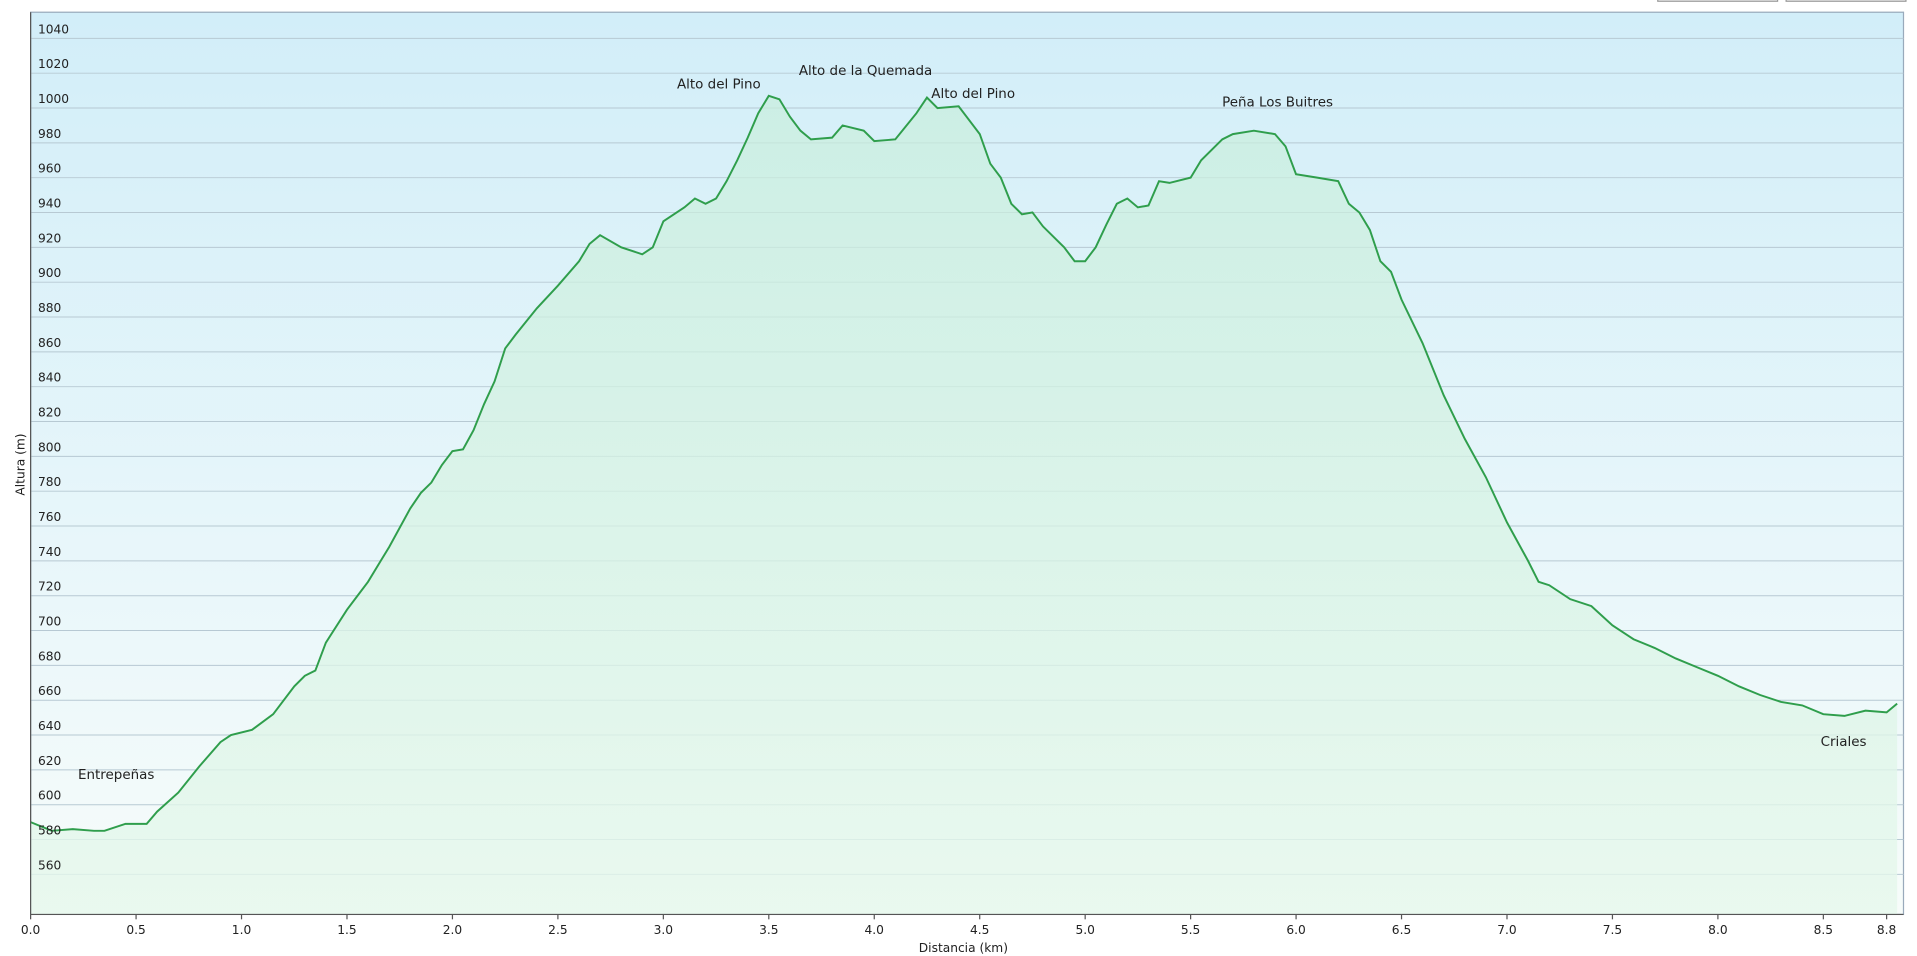 The height and width of the screenshot is (956, 1917). What do you see at coordinates (49, 587) in the screenshot?
I see `y-tick-label: 720` at bounding box center [49, 587].